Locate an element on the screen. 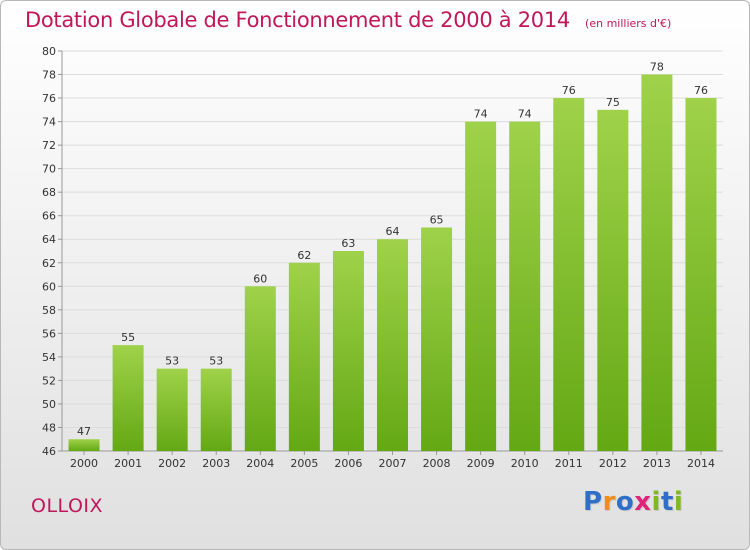  y-tick-label: 78 is located at coordinates (49, 75).